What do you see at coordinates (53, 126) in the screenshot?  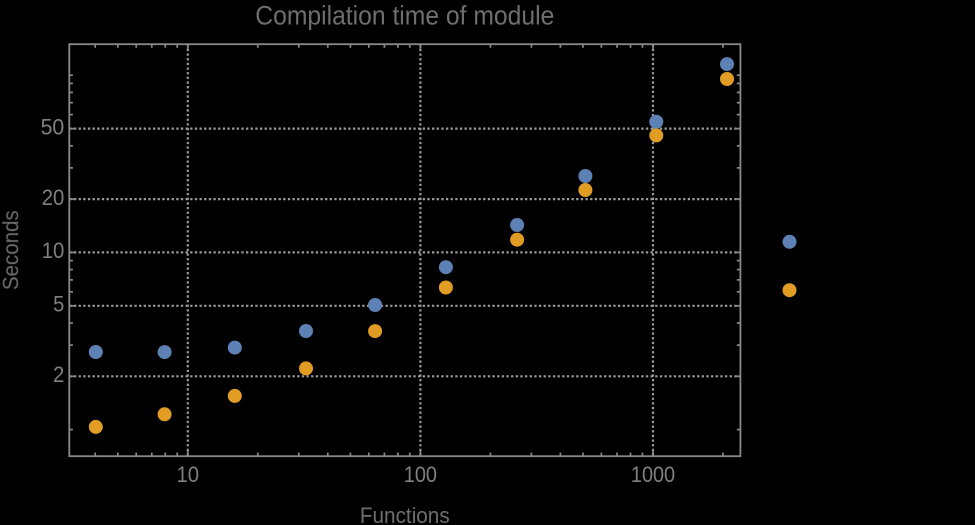 I see `svg-text: 50` at bounding box center [53, 126].